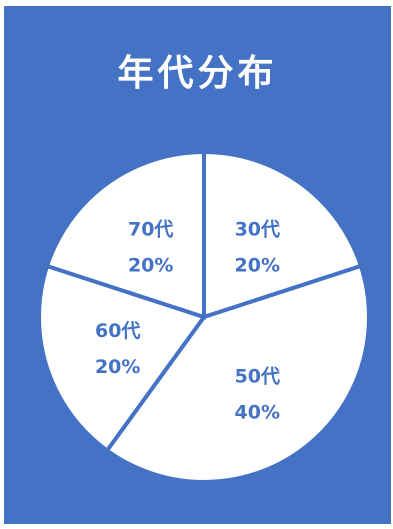  Describe the element at coordinates (283, 234) in the screenshot. I see `pie-slice-30代` at that location.